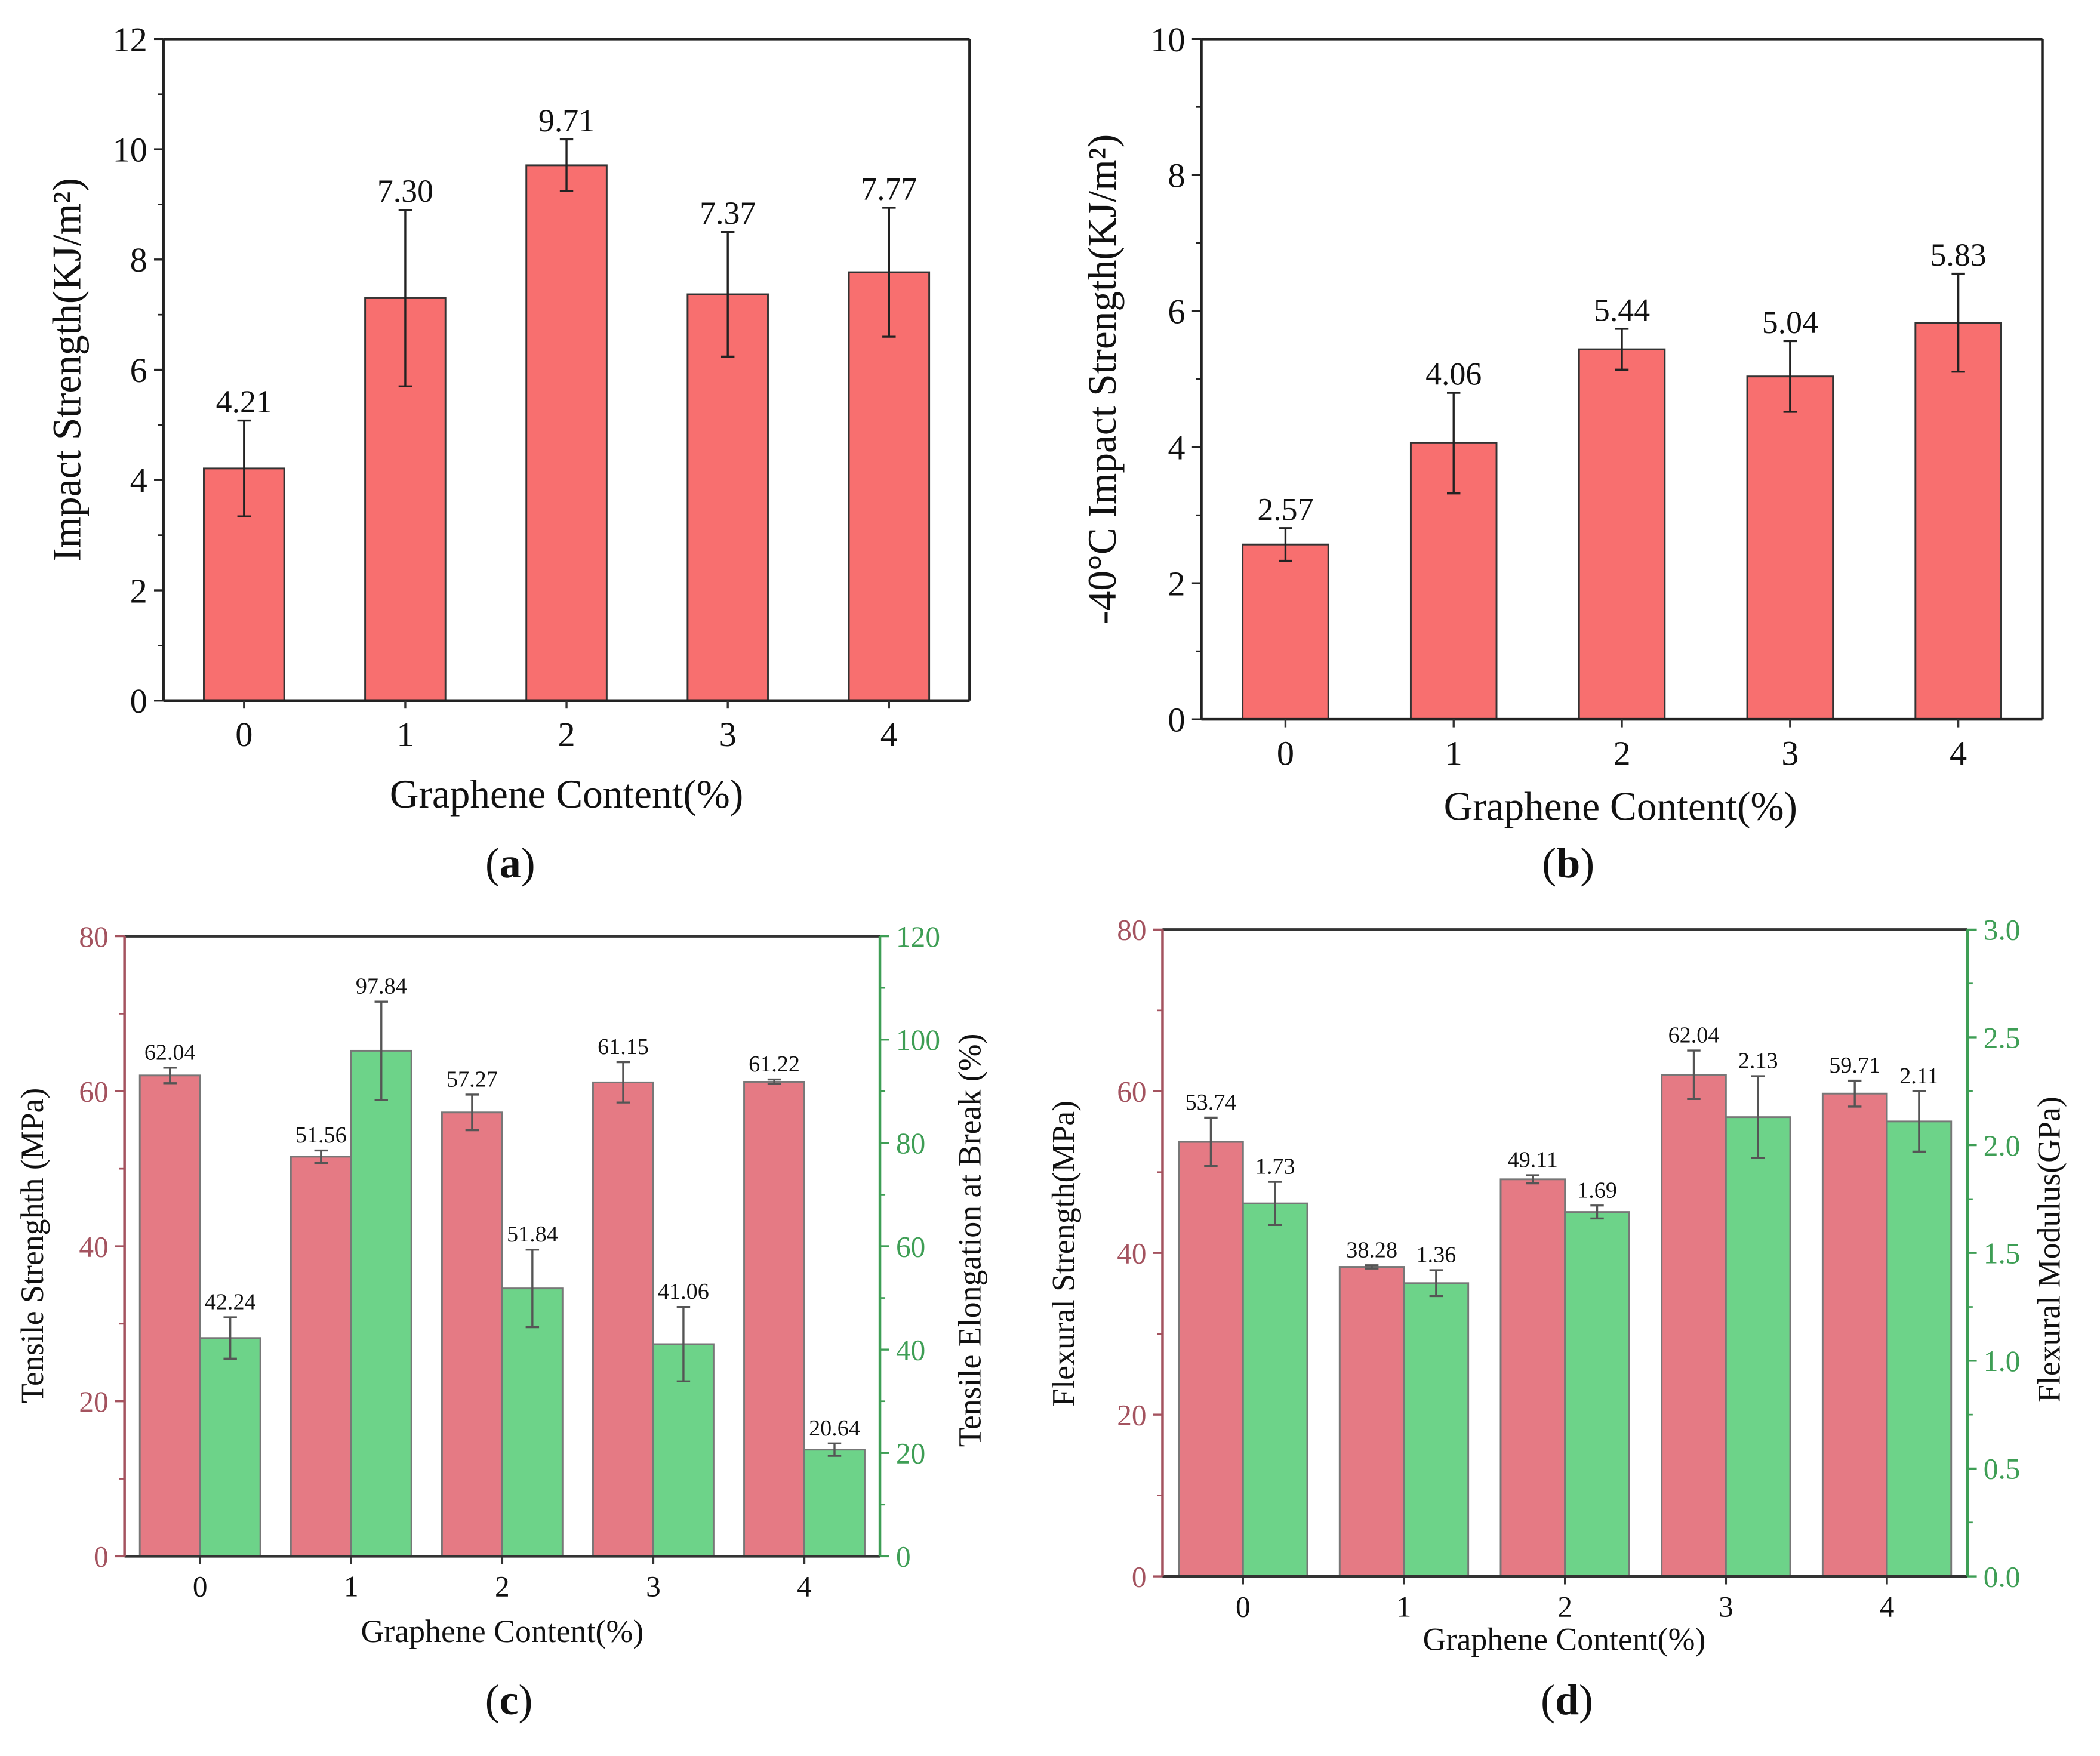 The image size is (2100, 1756). What do you see at coordinates (93, 1401) in the screenshot?
I see `y-tick-label: 20` at bounding box center [93, 1401].